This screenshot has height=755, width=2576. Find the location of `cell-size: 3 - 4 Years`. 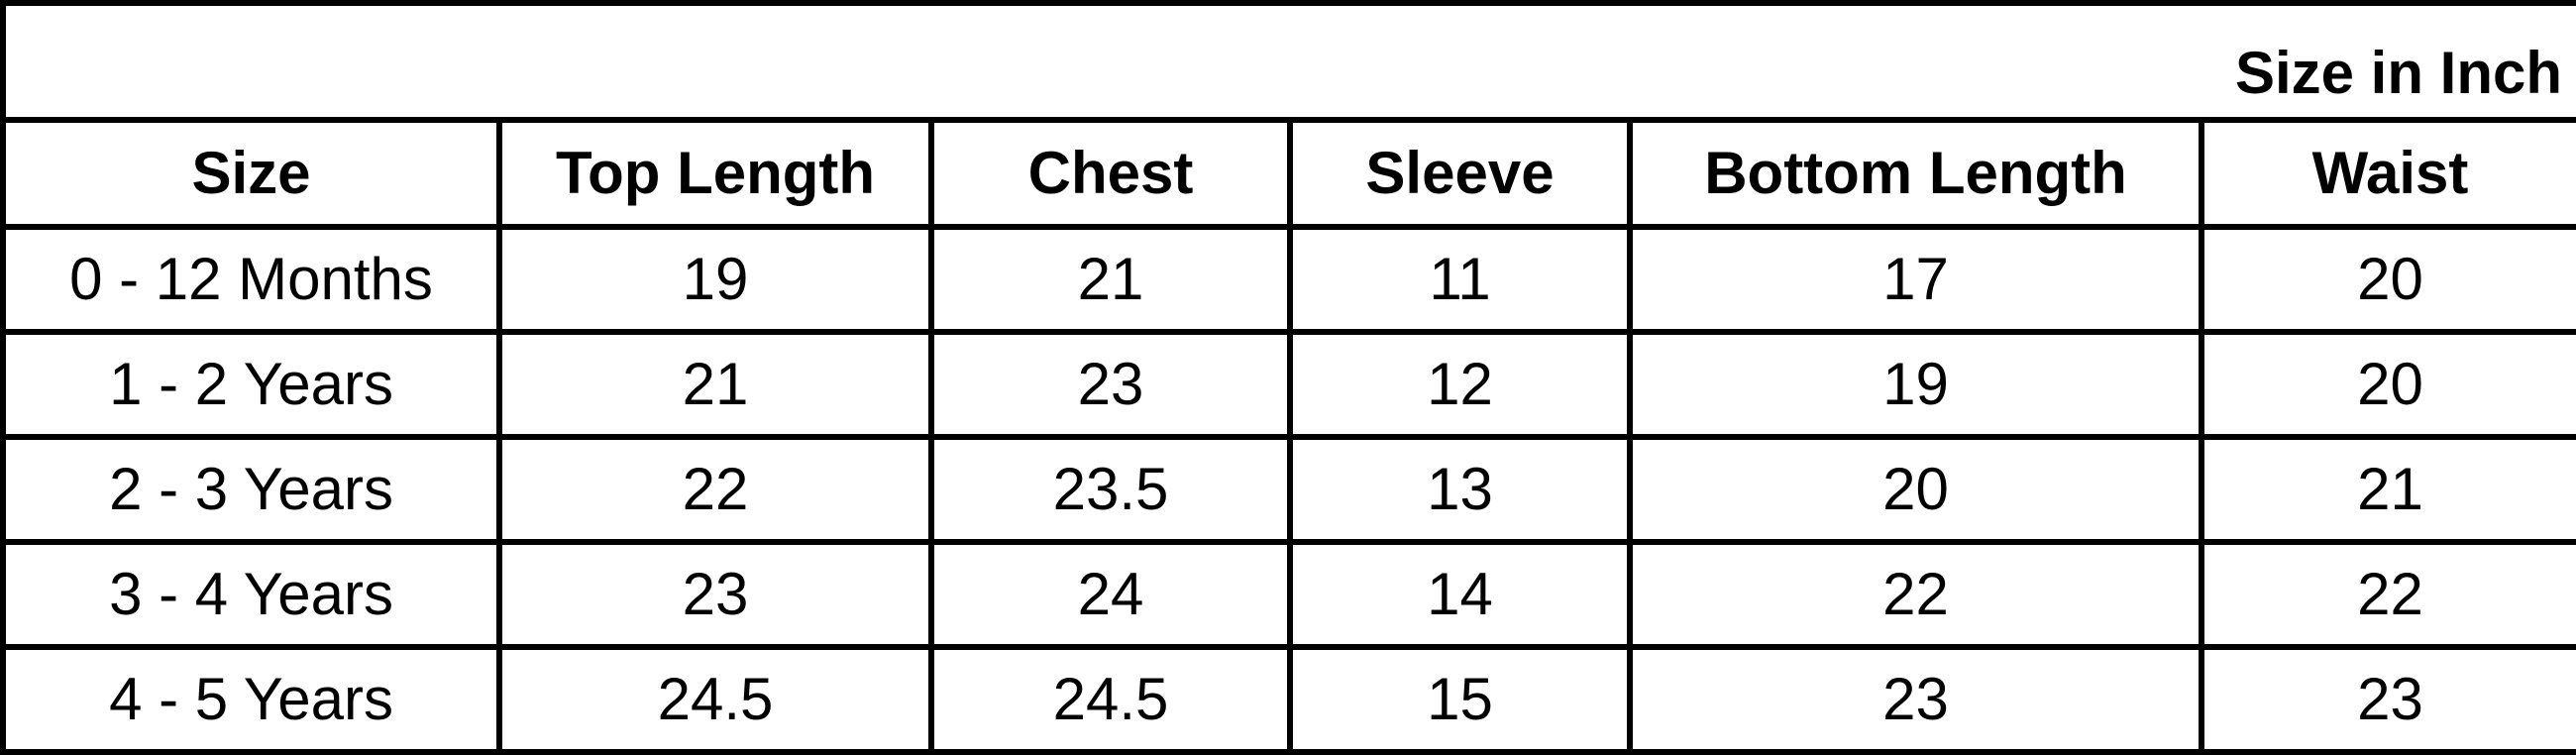

cell-size: 3 - 4 Years is located at coordinates (251, 594).